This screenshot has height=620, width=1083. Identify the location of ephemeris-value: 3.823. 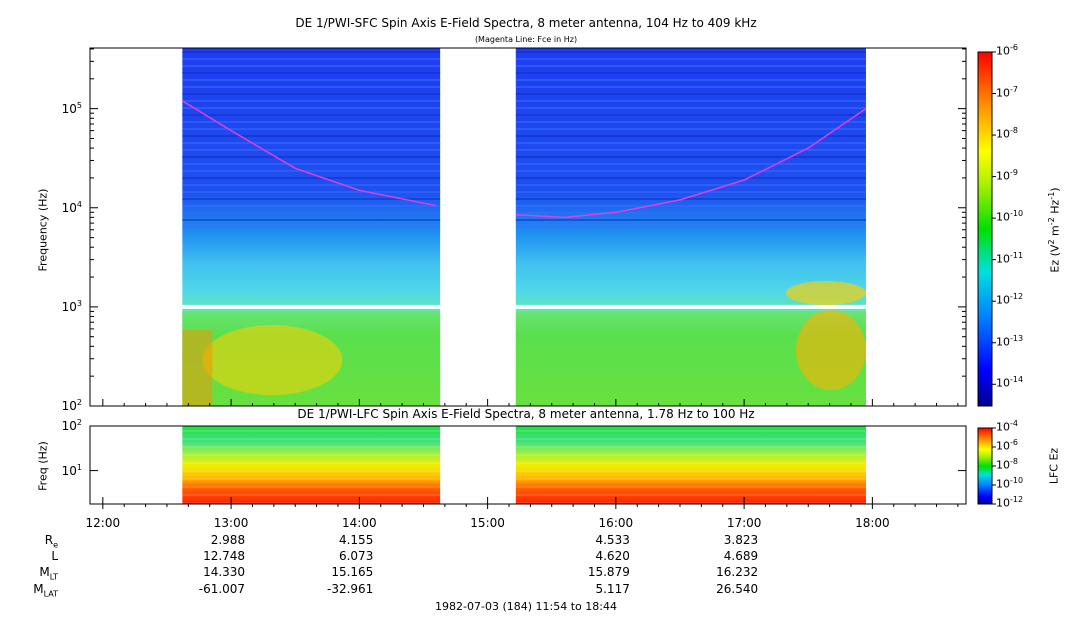
(741, 540).